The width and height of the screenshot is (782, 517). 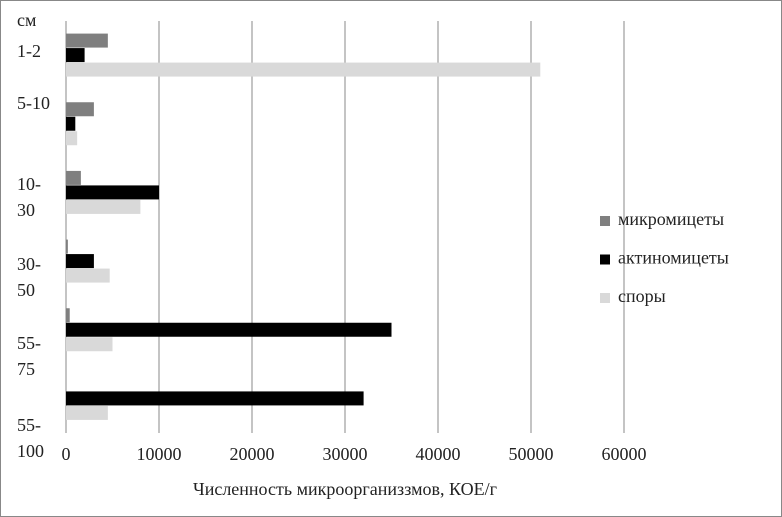 What do you see at coordinates (29, 51) in the screenshot?
I see `y-tick-label: 1-2` at bounding box center [29, 51].